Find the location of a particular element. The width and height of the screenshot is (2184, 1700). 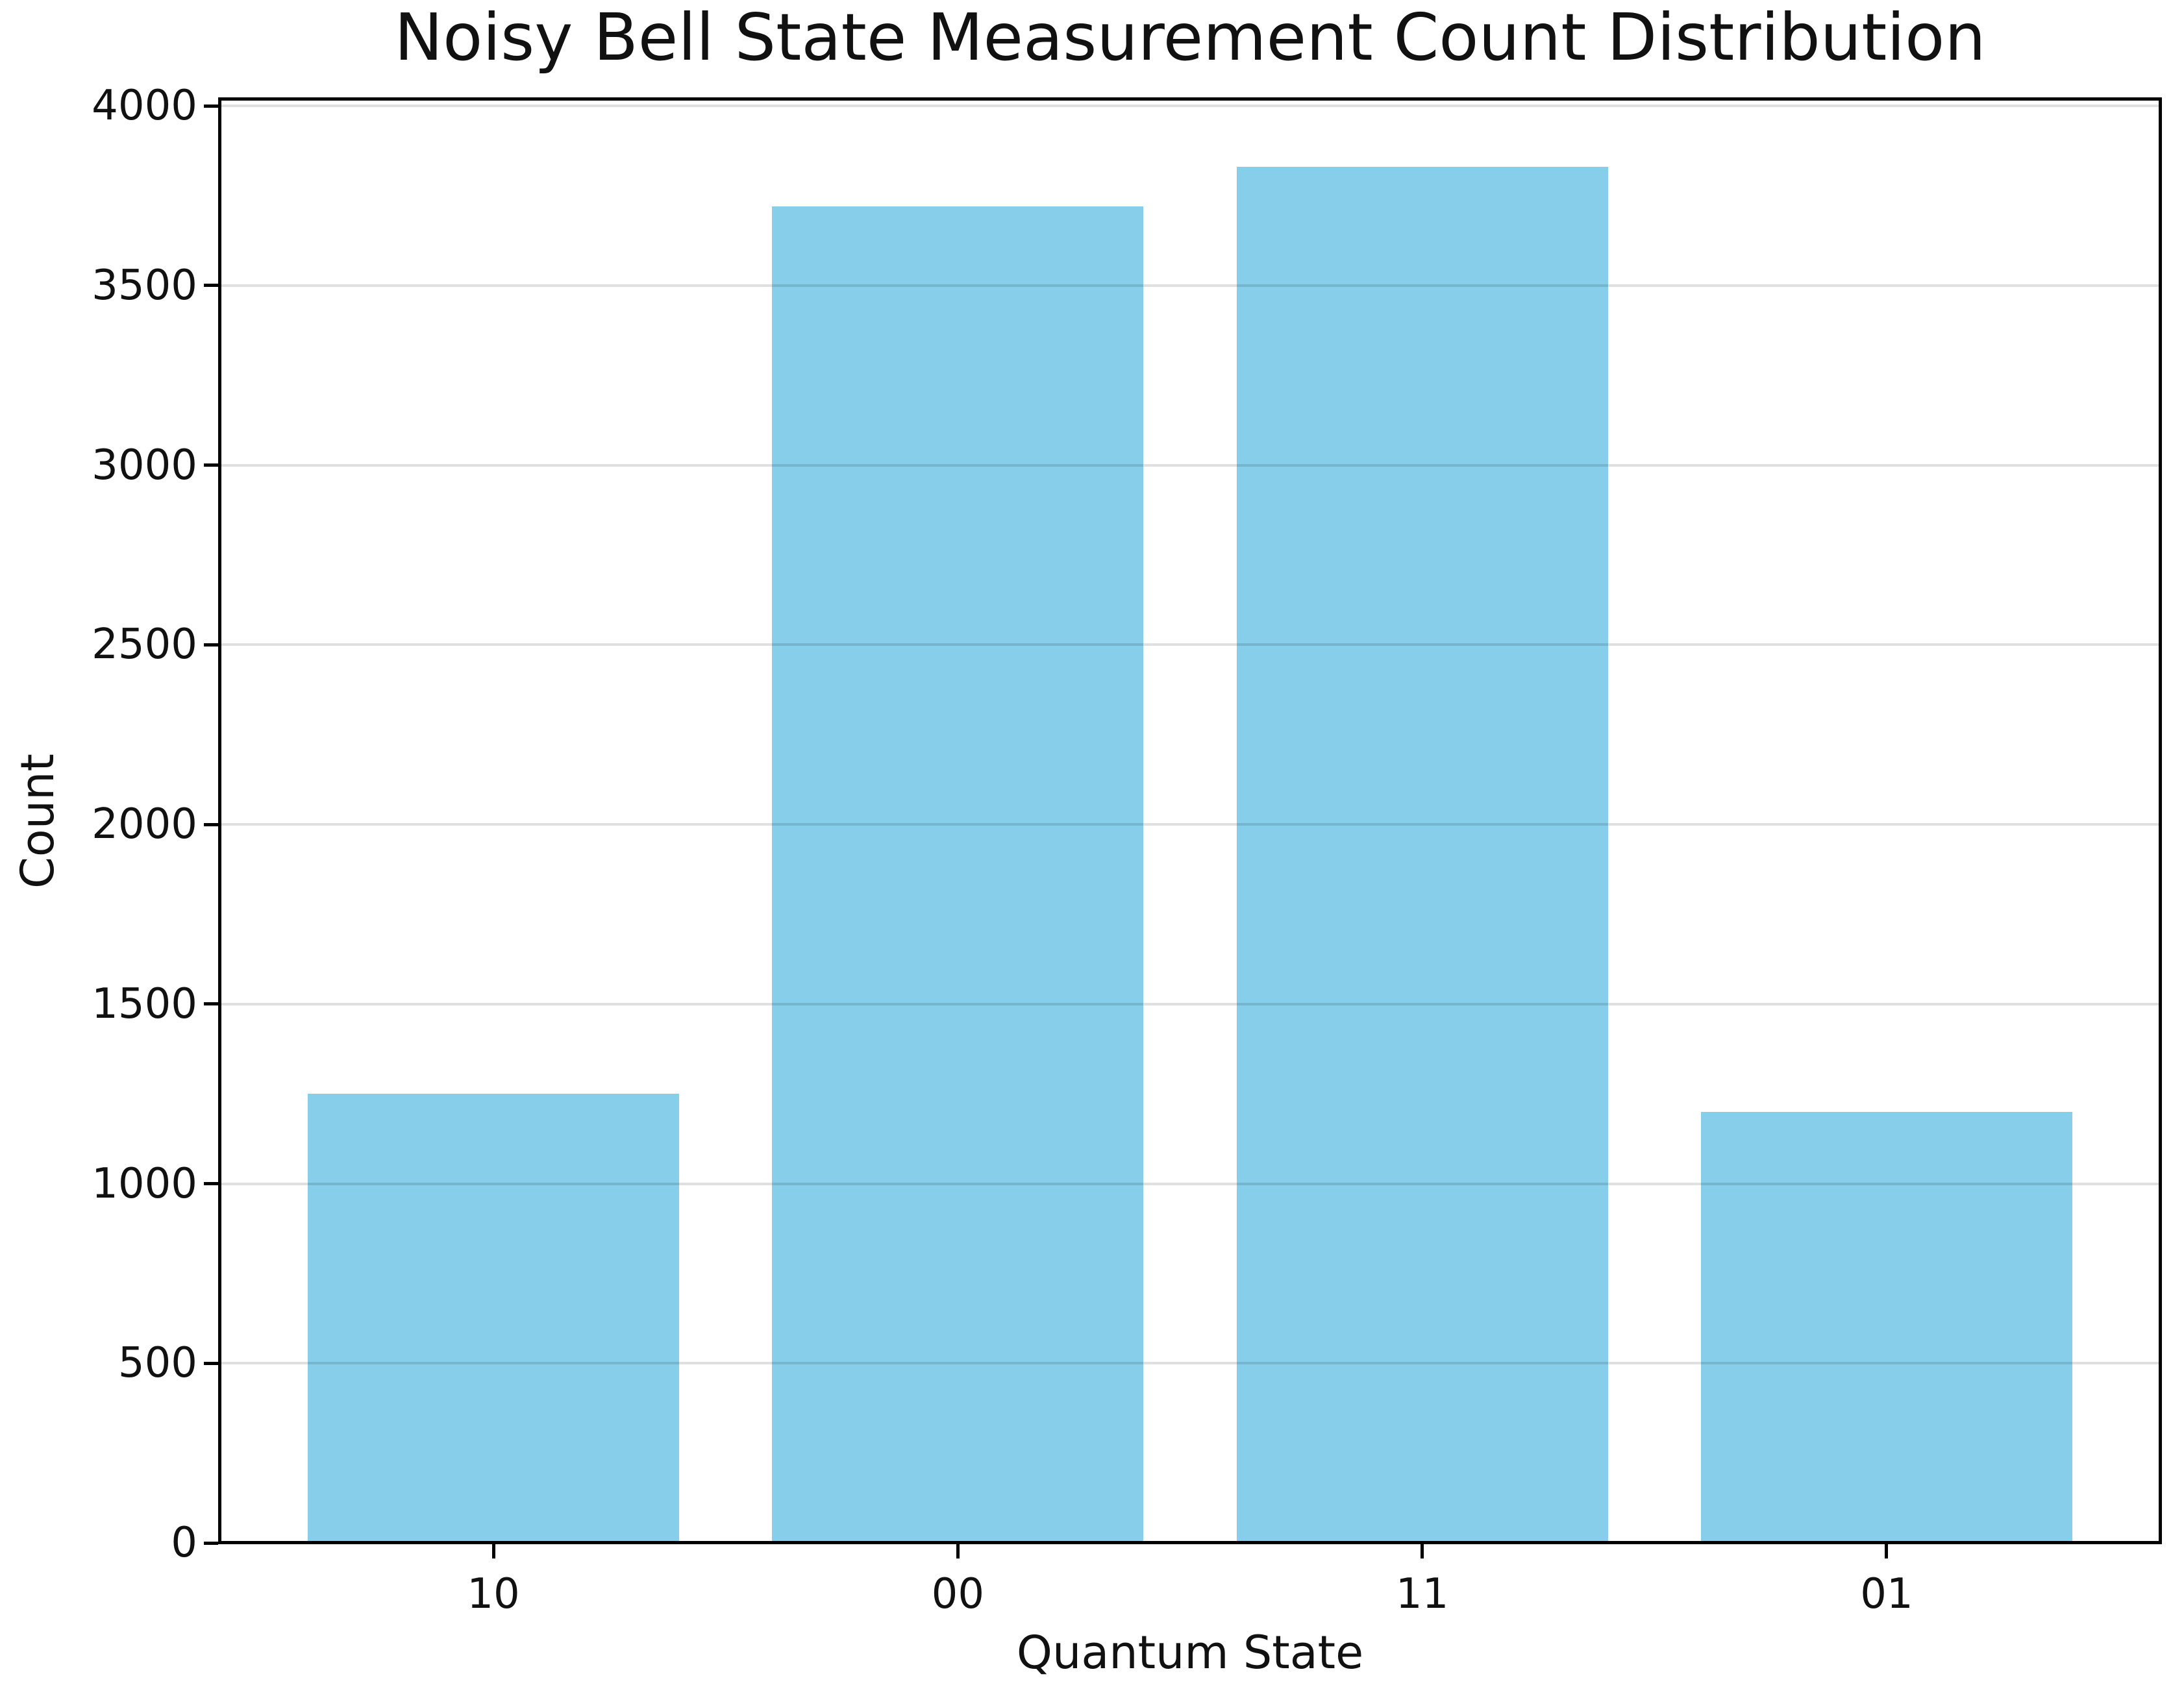

y-tick-label-1500: 1500 is located at coordinates (144, 1003).